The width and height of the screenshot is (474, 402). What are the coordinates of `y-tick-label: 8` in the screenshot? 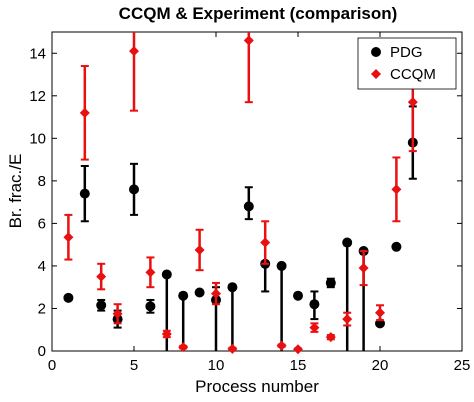 It's located at (42, 181).